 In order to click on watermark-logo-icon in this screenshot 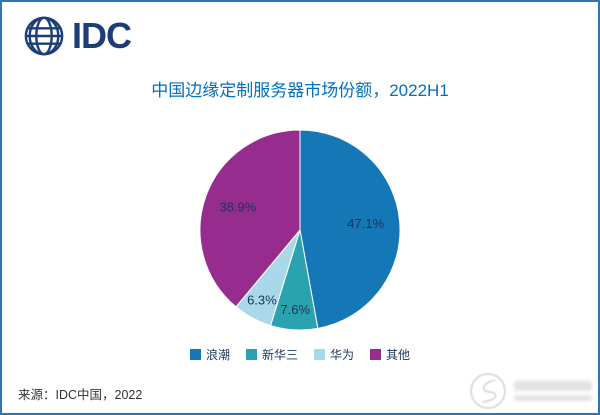, I will do `click(488, 391)`.